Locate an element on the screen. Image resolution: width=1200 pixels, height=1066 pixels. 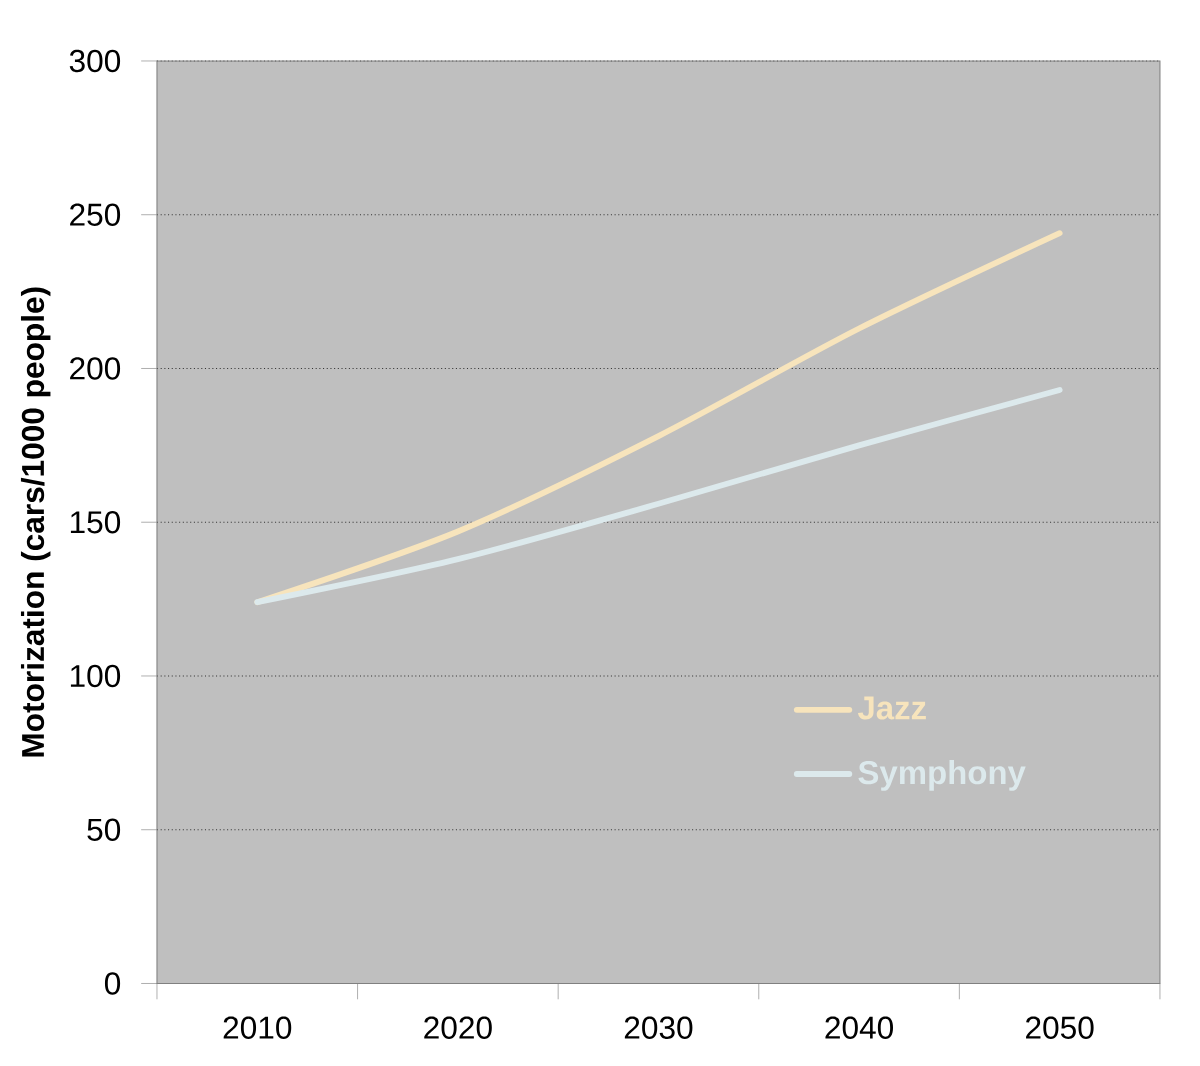
y-tick-label: 0 is located at coordinates (112, 983).